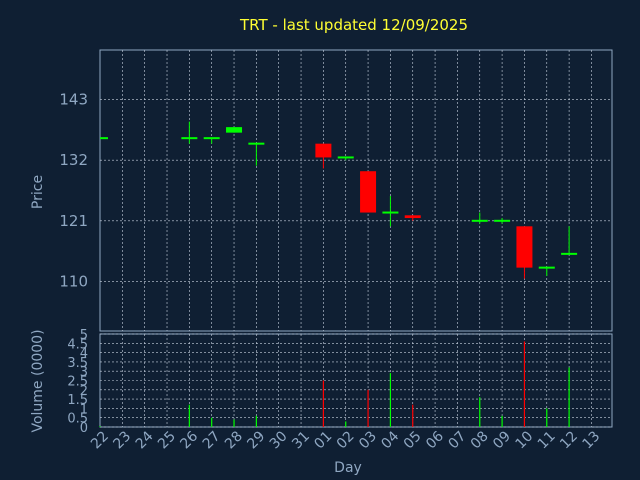 The image size is (640, 480). What do you see at coordinates (189, 440) in the screenshot?
I see `x-tick-label: 26` at bounding box center [189, 440].